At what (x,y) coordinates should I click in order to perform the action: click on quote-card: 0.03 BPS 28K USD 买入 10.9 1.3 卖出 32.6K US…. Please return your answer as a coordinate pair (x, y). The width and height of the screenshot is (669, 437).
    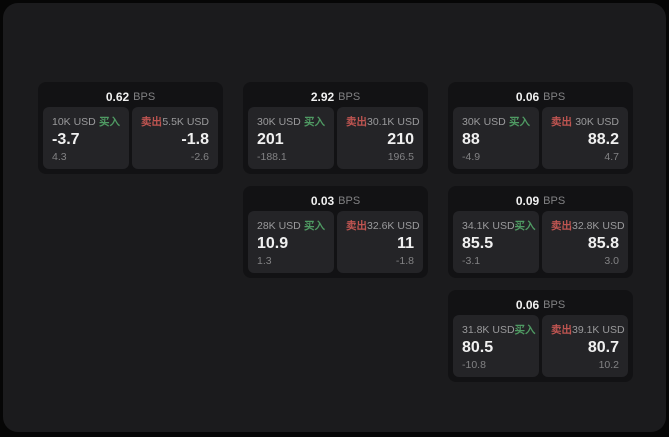
    Looking at the image, I should click on (335, 232).